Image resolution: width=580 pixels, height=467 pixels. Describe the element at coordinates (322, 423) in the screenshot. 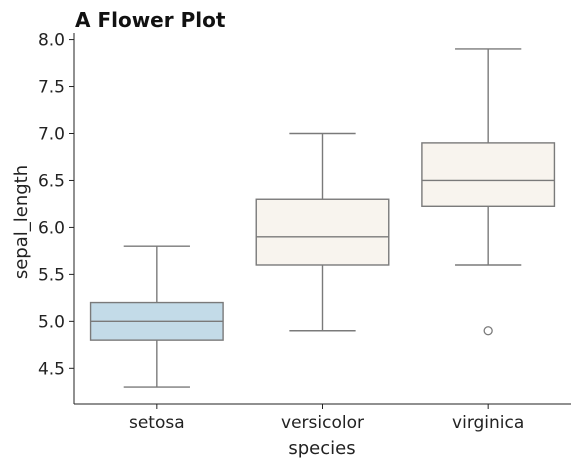

I see `x-tick-label: versicolor` at that location.